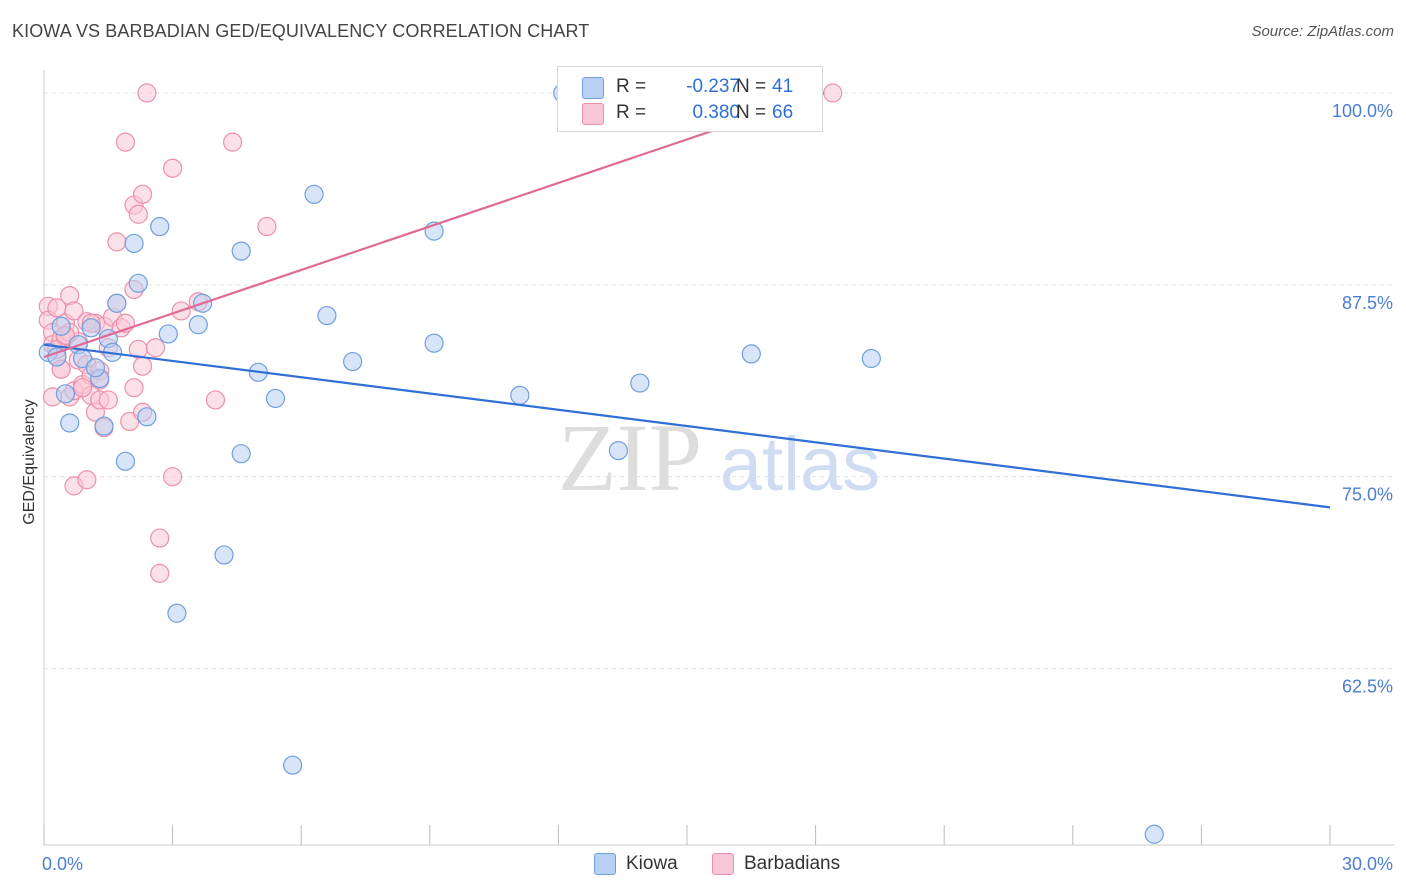  I want to click on kiowa-n-value: 41, so click(783, 86).